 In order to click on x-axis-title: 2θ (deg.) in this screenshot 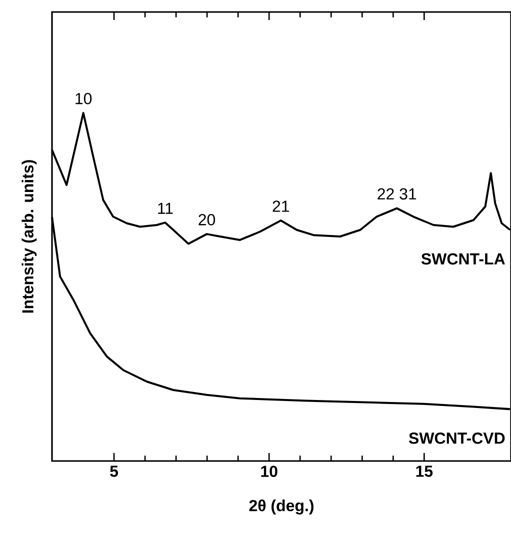, I will do `click(281, 507)`.